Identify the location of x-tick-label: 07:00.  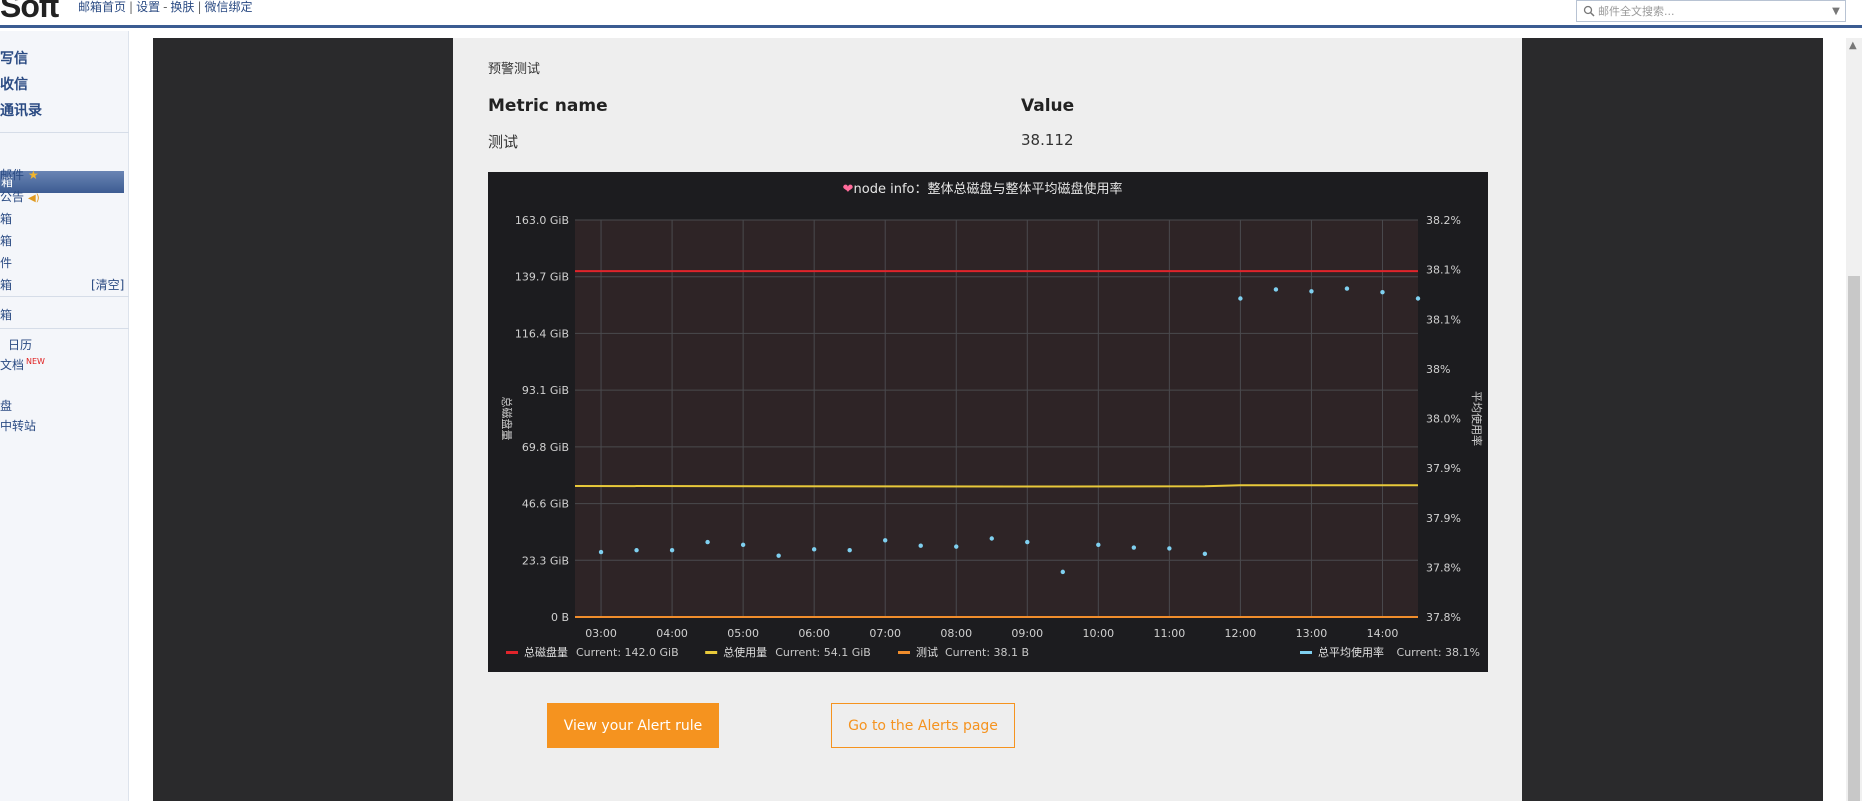
(885, 633).